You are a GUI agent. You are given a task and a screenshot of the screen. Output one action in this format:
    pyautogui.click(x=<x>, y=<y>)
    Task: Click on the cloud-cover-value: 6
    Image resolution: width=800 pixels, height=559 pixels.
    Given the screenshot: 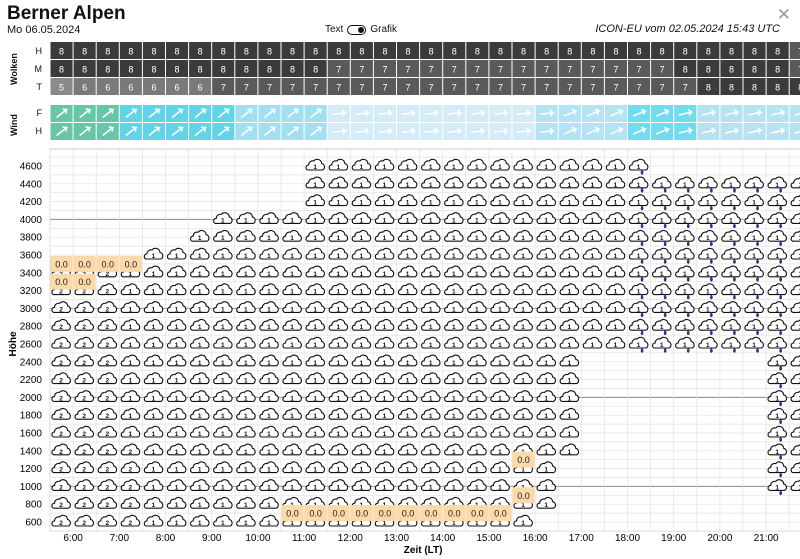 What is the action you would take?
    pyautogui.click(x=200, y=88)
    